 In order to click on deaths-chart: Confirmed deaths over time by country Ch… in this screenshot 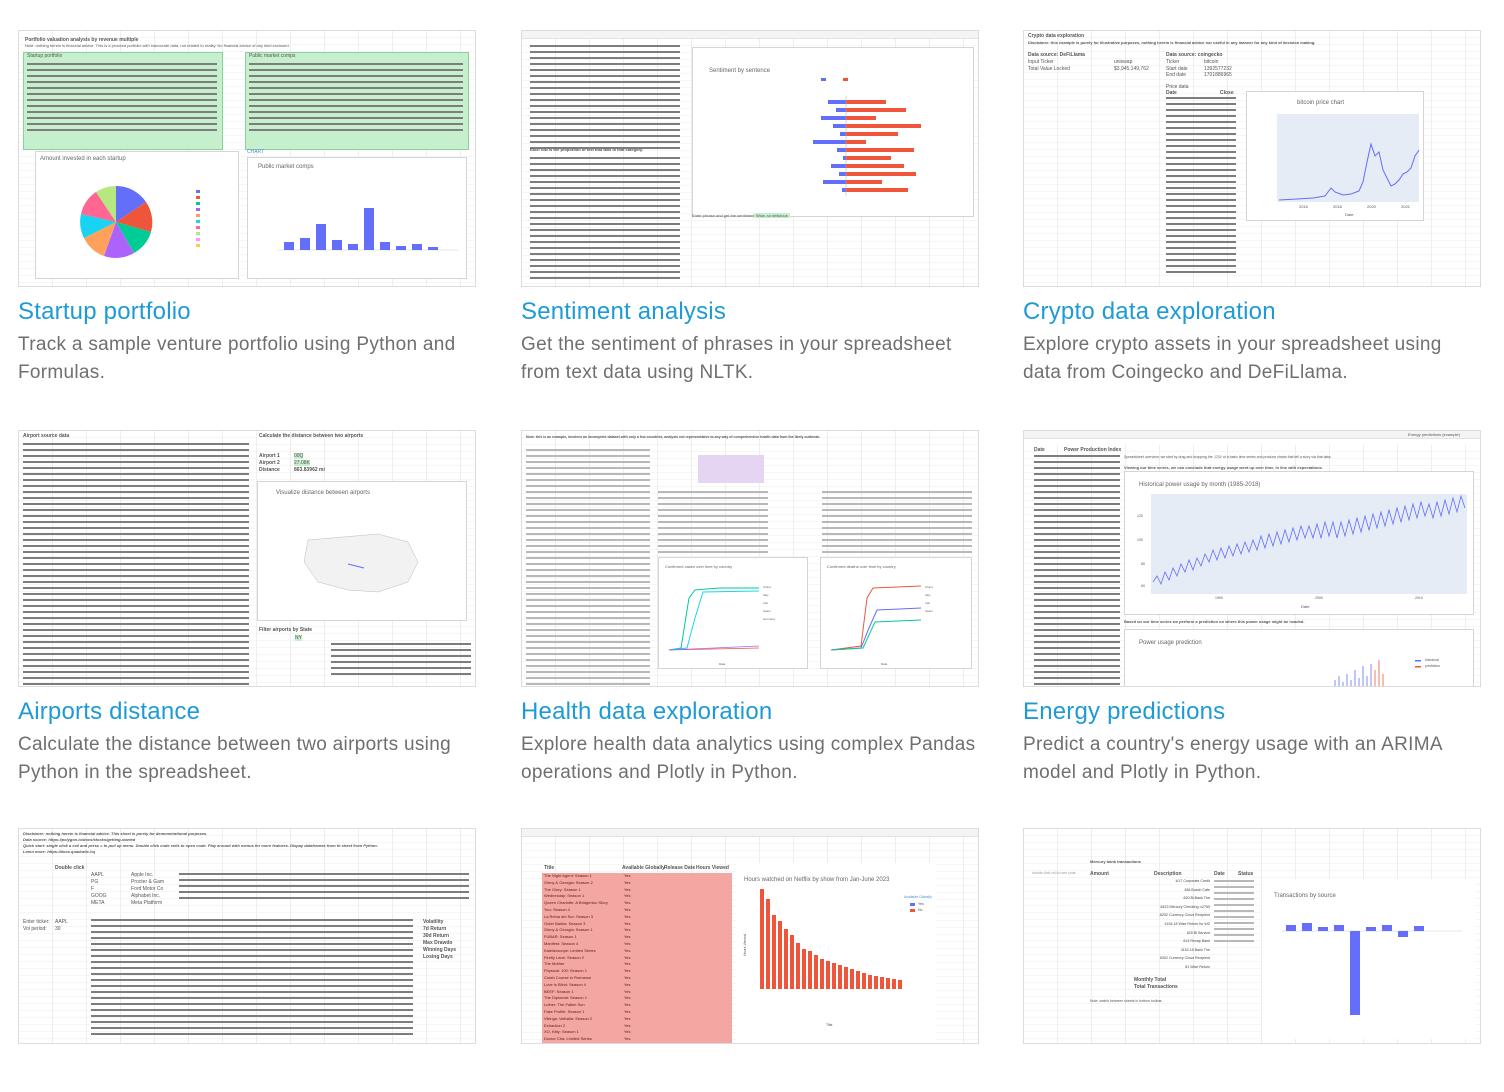, I will do `click(896, 613)`.